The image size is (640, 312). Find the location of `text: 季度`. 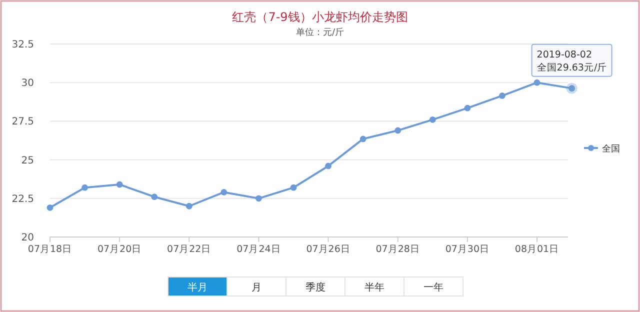

text: 季度 is located at coordinates (316, 288).